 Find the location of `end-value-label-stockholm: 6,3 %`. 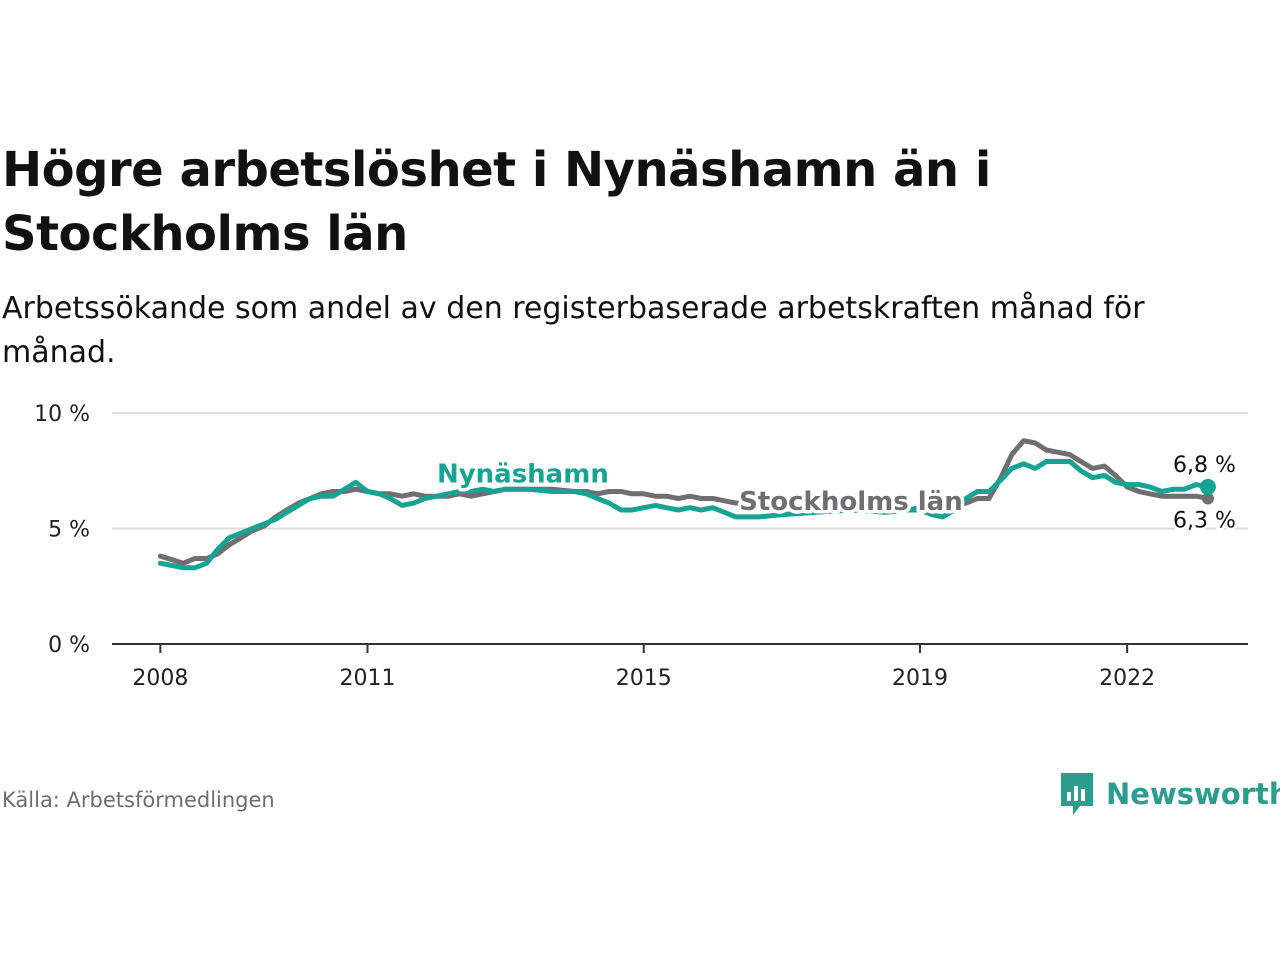

end-value-label-stockholm: 6,3 % is located at coordinates (1204, 520).